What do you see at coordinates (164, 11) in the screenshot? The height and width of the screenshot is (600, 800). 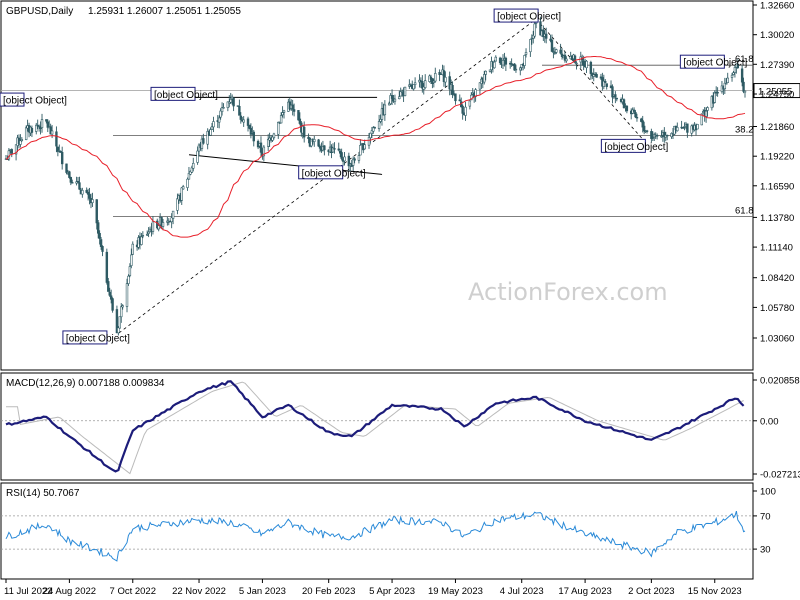 I see `chart-header-ohlc: 1.25931 1.26007 1.25051 1.25055` at bounding box center [164, 11].